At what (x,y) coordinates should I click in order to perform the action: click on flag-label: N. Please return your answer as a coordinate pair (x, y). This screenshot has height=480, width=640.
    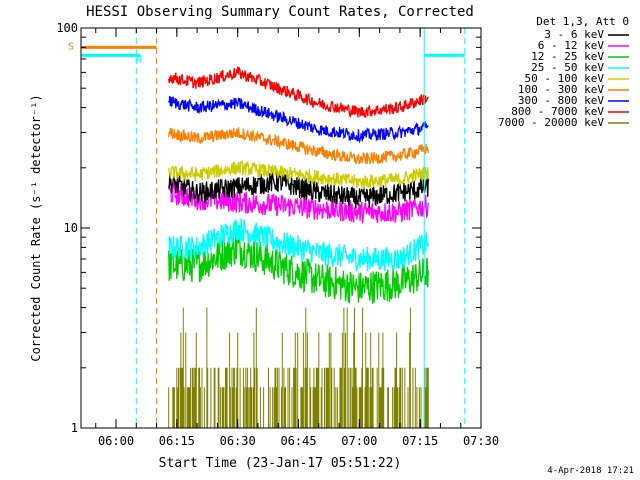
    Looking at the image, I should click on (139, 59).